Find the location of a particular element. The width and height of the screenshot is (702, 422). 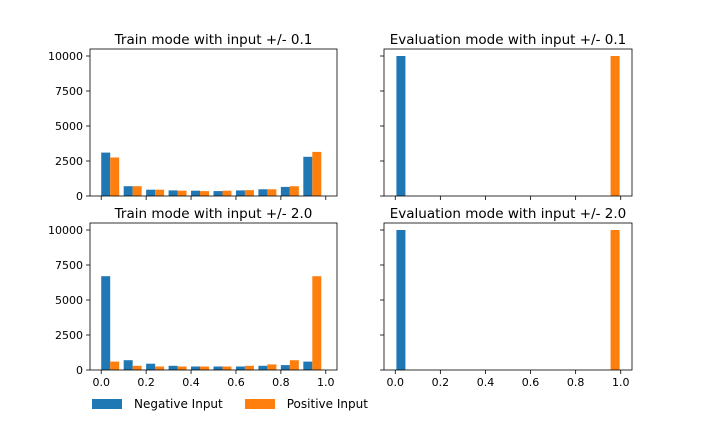

chart-title: Train mode with input +/- 0.1 is located at coordinates (213, 40).